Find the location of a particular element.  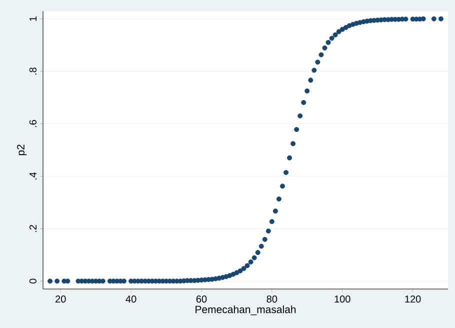

x-axis-title: Pemecahan_masalah is located at coordinates (246, 310).